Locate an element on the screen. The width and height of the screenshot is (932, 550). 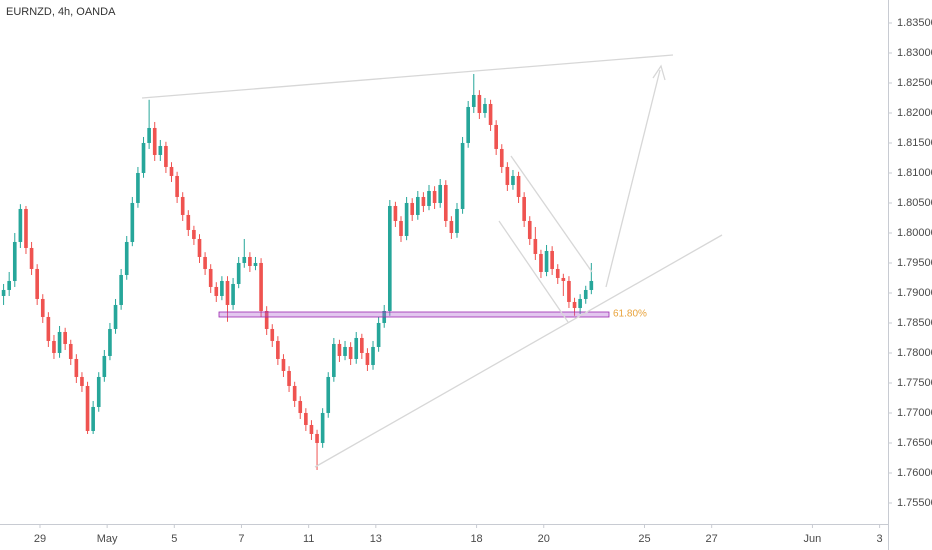
chart-title: EURNZD, 4h, OANDA is located at coordinates (61, 12).